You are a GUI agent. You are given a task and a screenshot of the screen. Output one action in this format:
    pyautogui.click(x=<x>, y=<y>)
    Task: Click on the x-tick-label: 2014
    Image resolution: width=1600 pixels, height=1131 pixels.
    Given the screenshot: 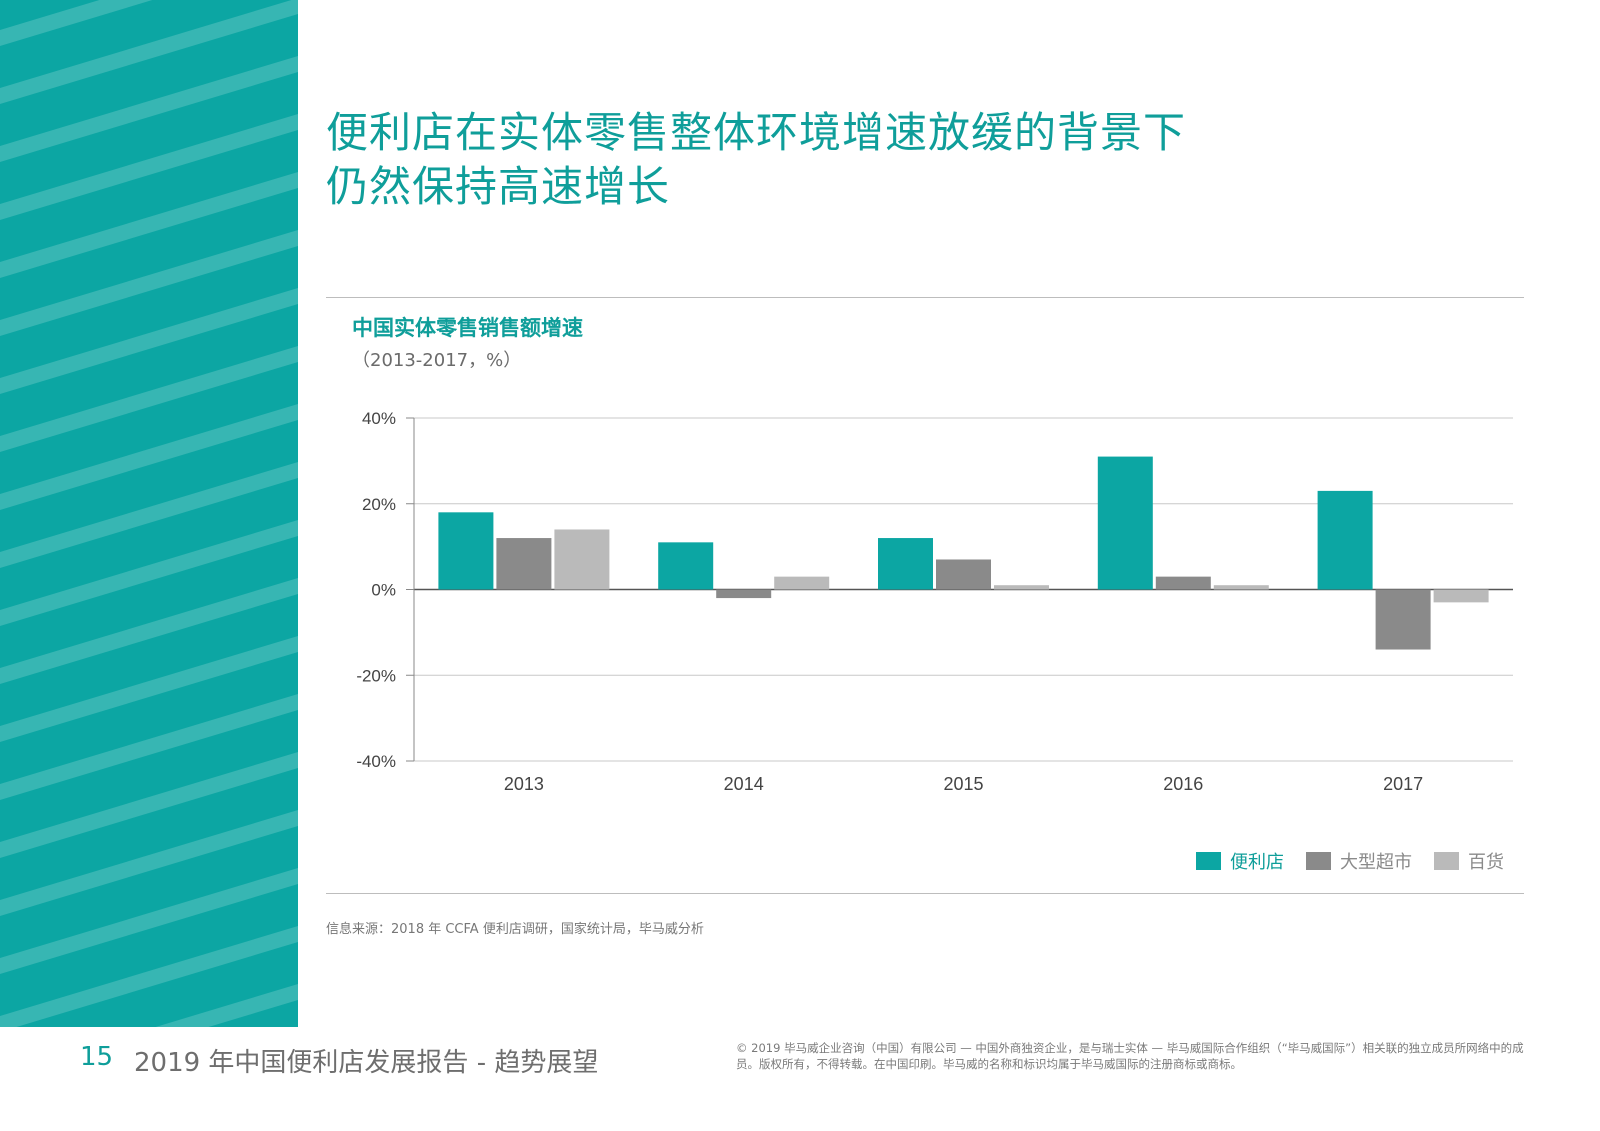 What is the action you would take?
    pyautogui.click(x=744, y=784)
    